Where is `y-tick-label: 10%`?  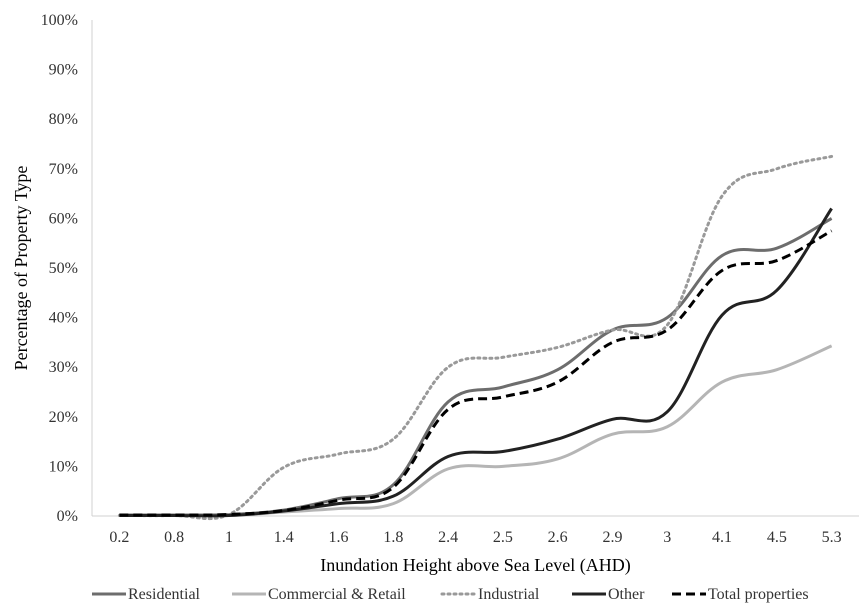 y-tick-label: 10% is located at coordinates (63, 466).